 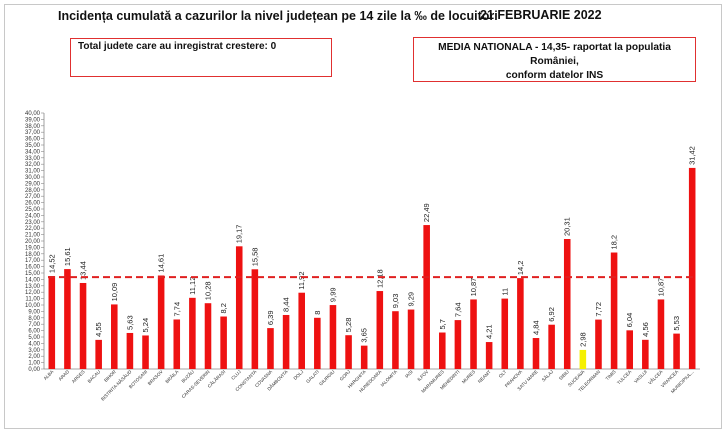 I want to click on bar-value-label: 8,44, so click(x=286, y=304).